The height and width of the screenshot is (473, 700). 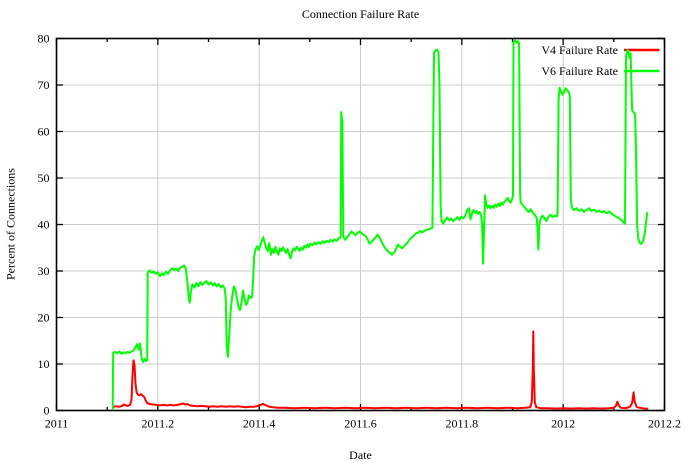 I want to click on x-tick-label: 2011, so click(x=57, y=424).